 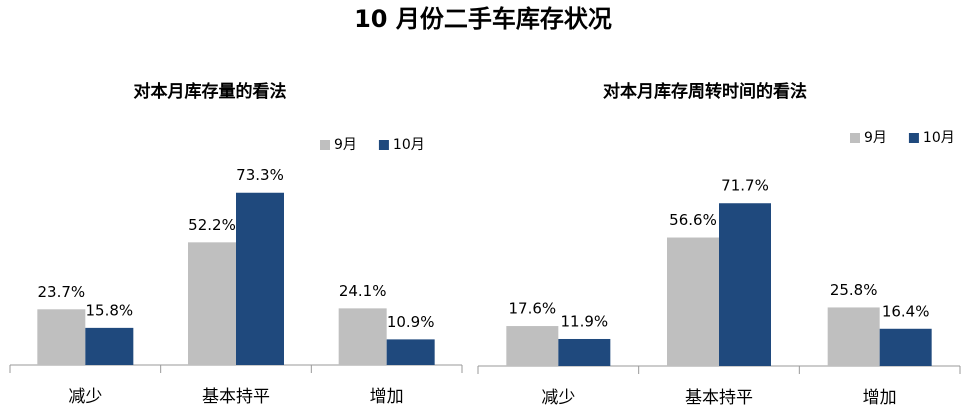 What do you see at coordinates (906, 311) in the screenshot?
I see `data-label: 16.4%` at bounding box center [906, 311].